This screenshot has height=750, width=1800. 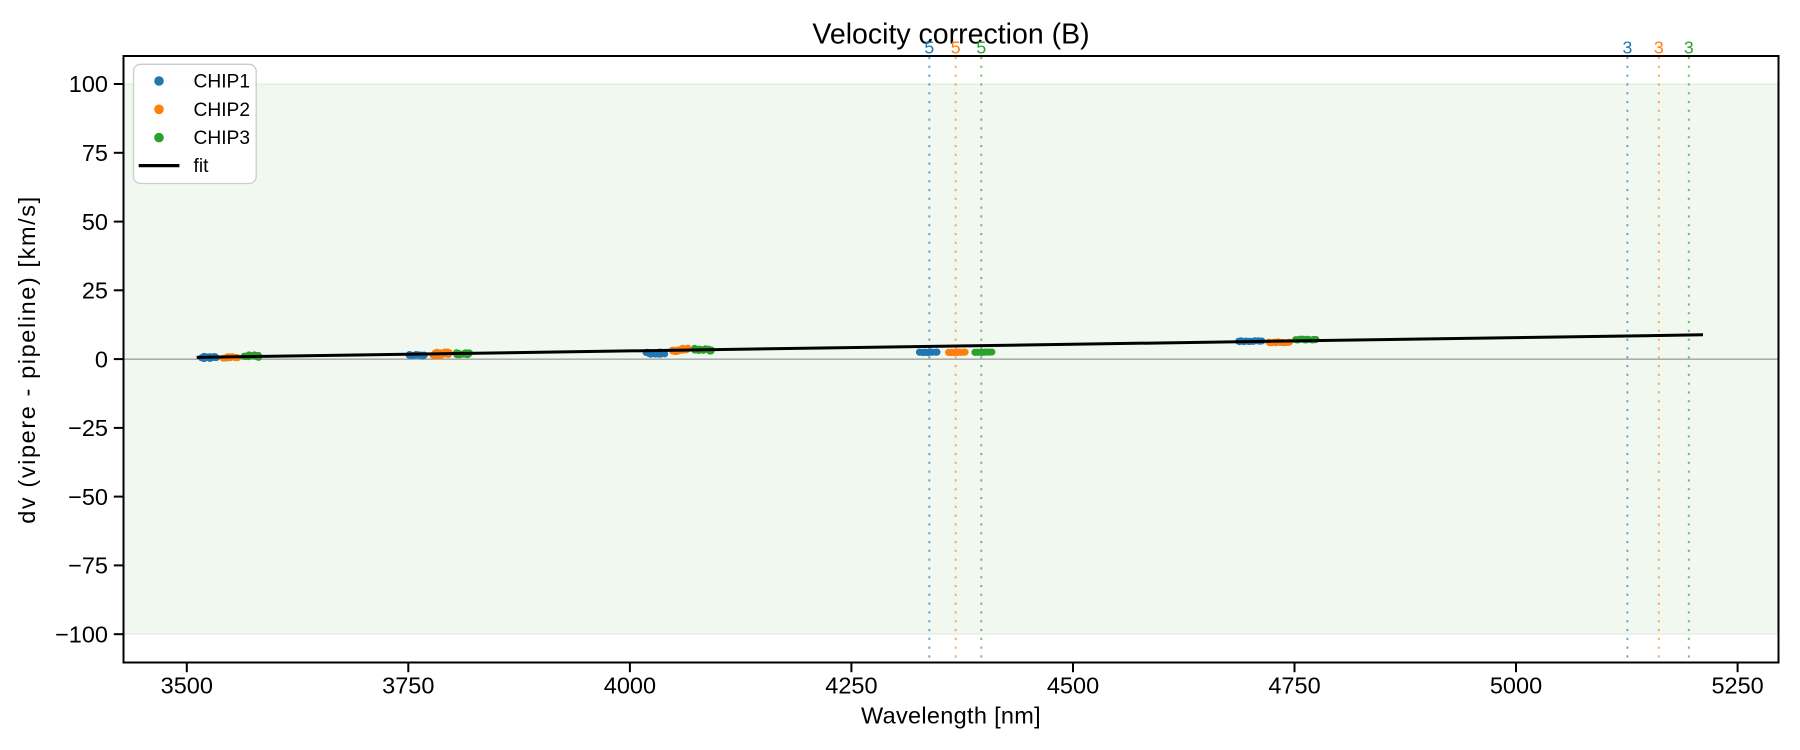 I want to click on svg-text: 5000, so click(x=1516, y=686).